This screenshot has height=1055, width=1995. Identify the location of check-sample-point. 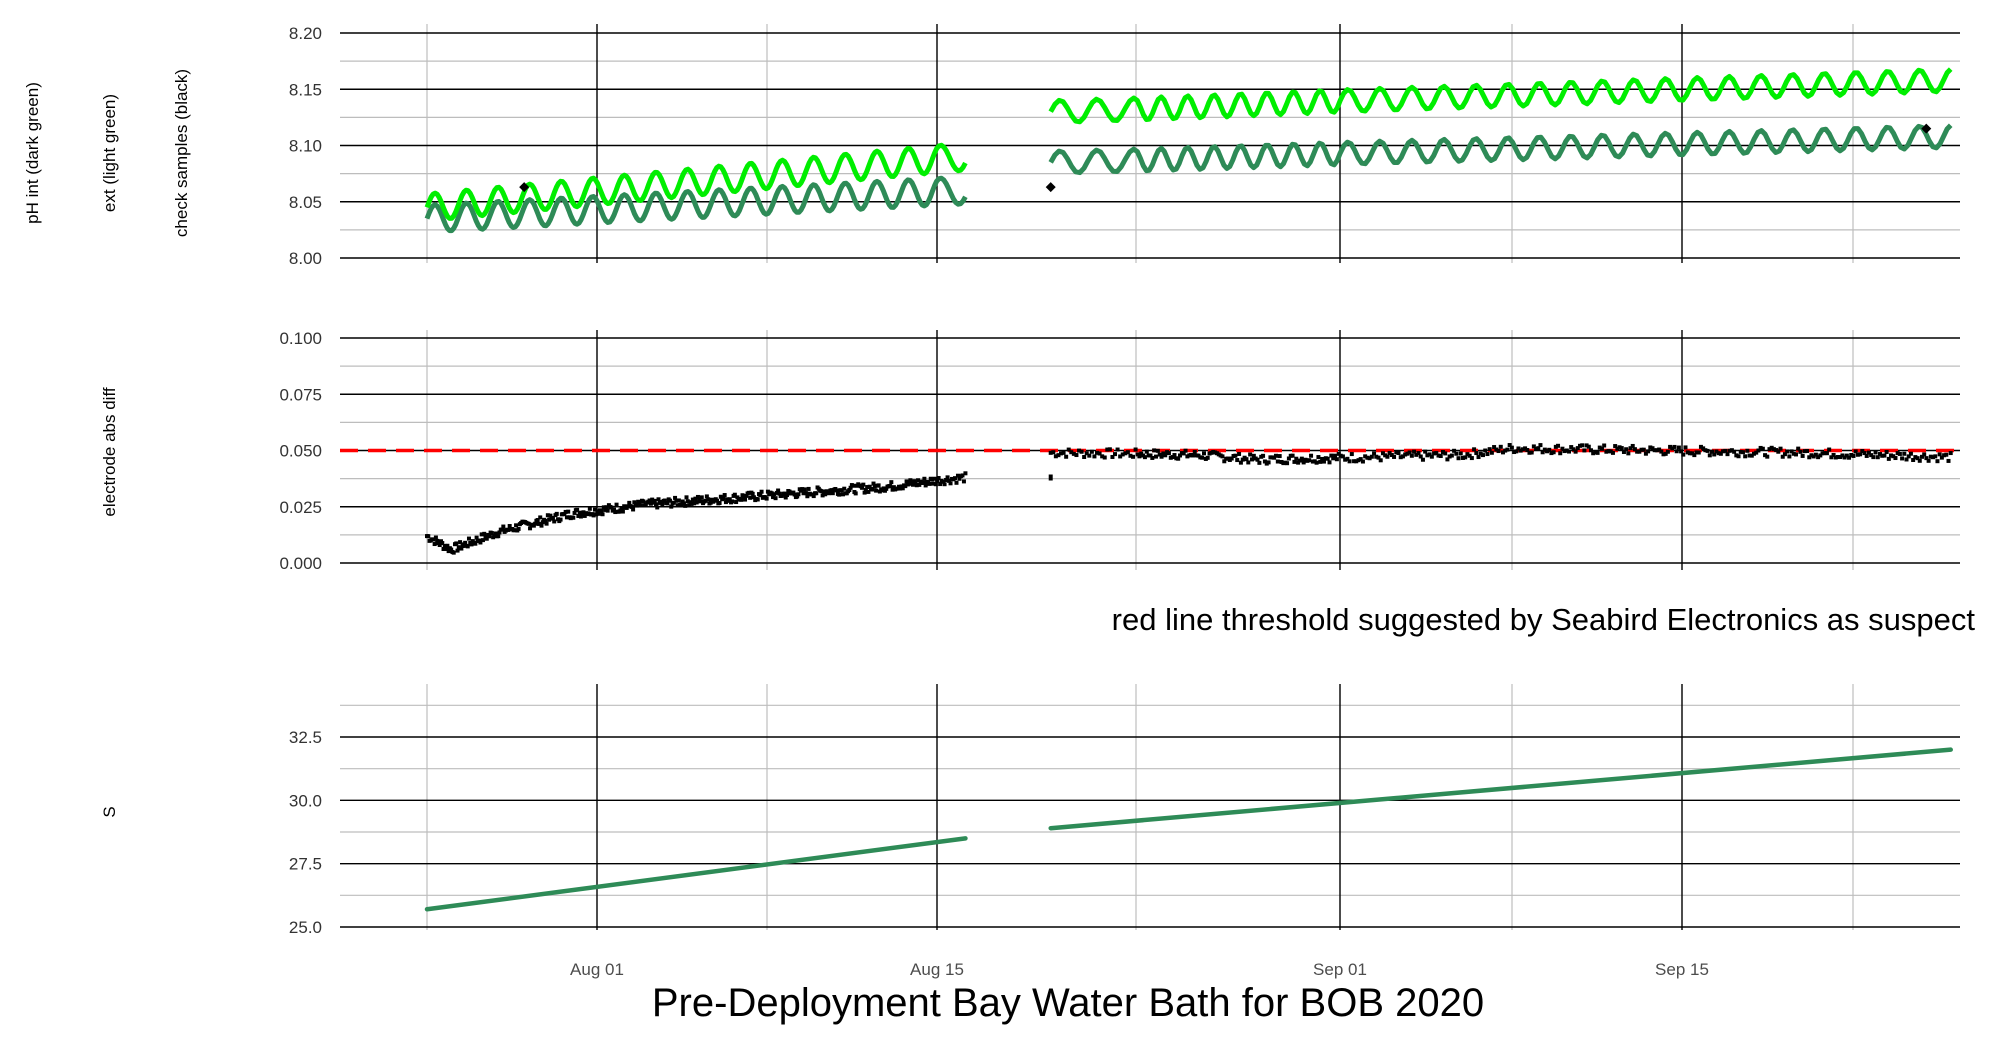
(1050, 187).